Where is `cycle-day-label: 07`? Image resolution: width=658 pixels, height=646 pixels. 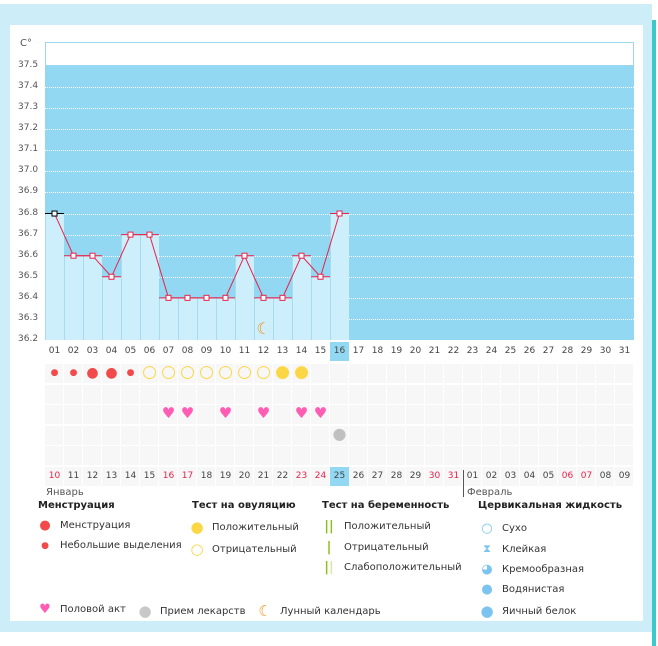
cycle-day-label: 07 is located at coordinates (168, 351).